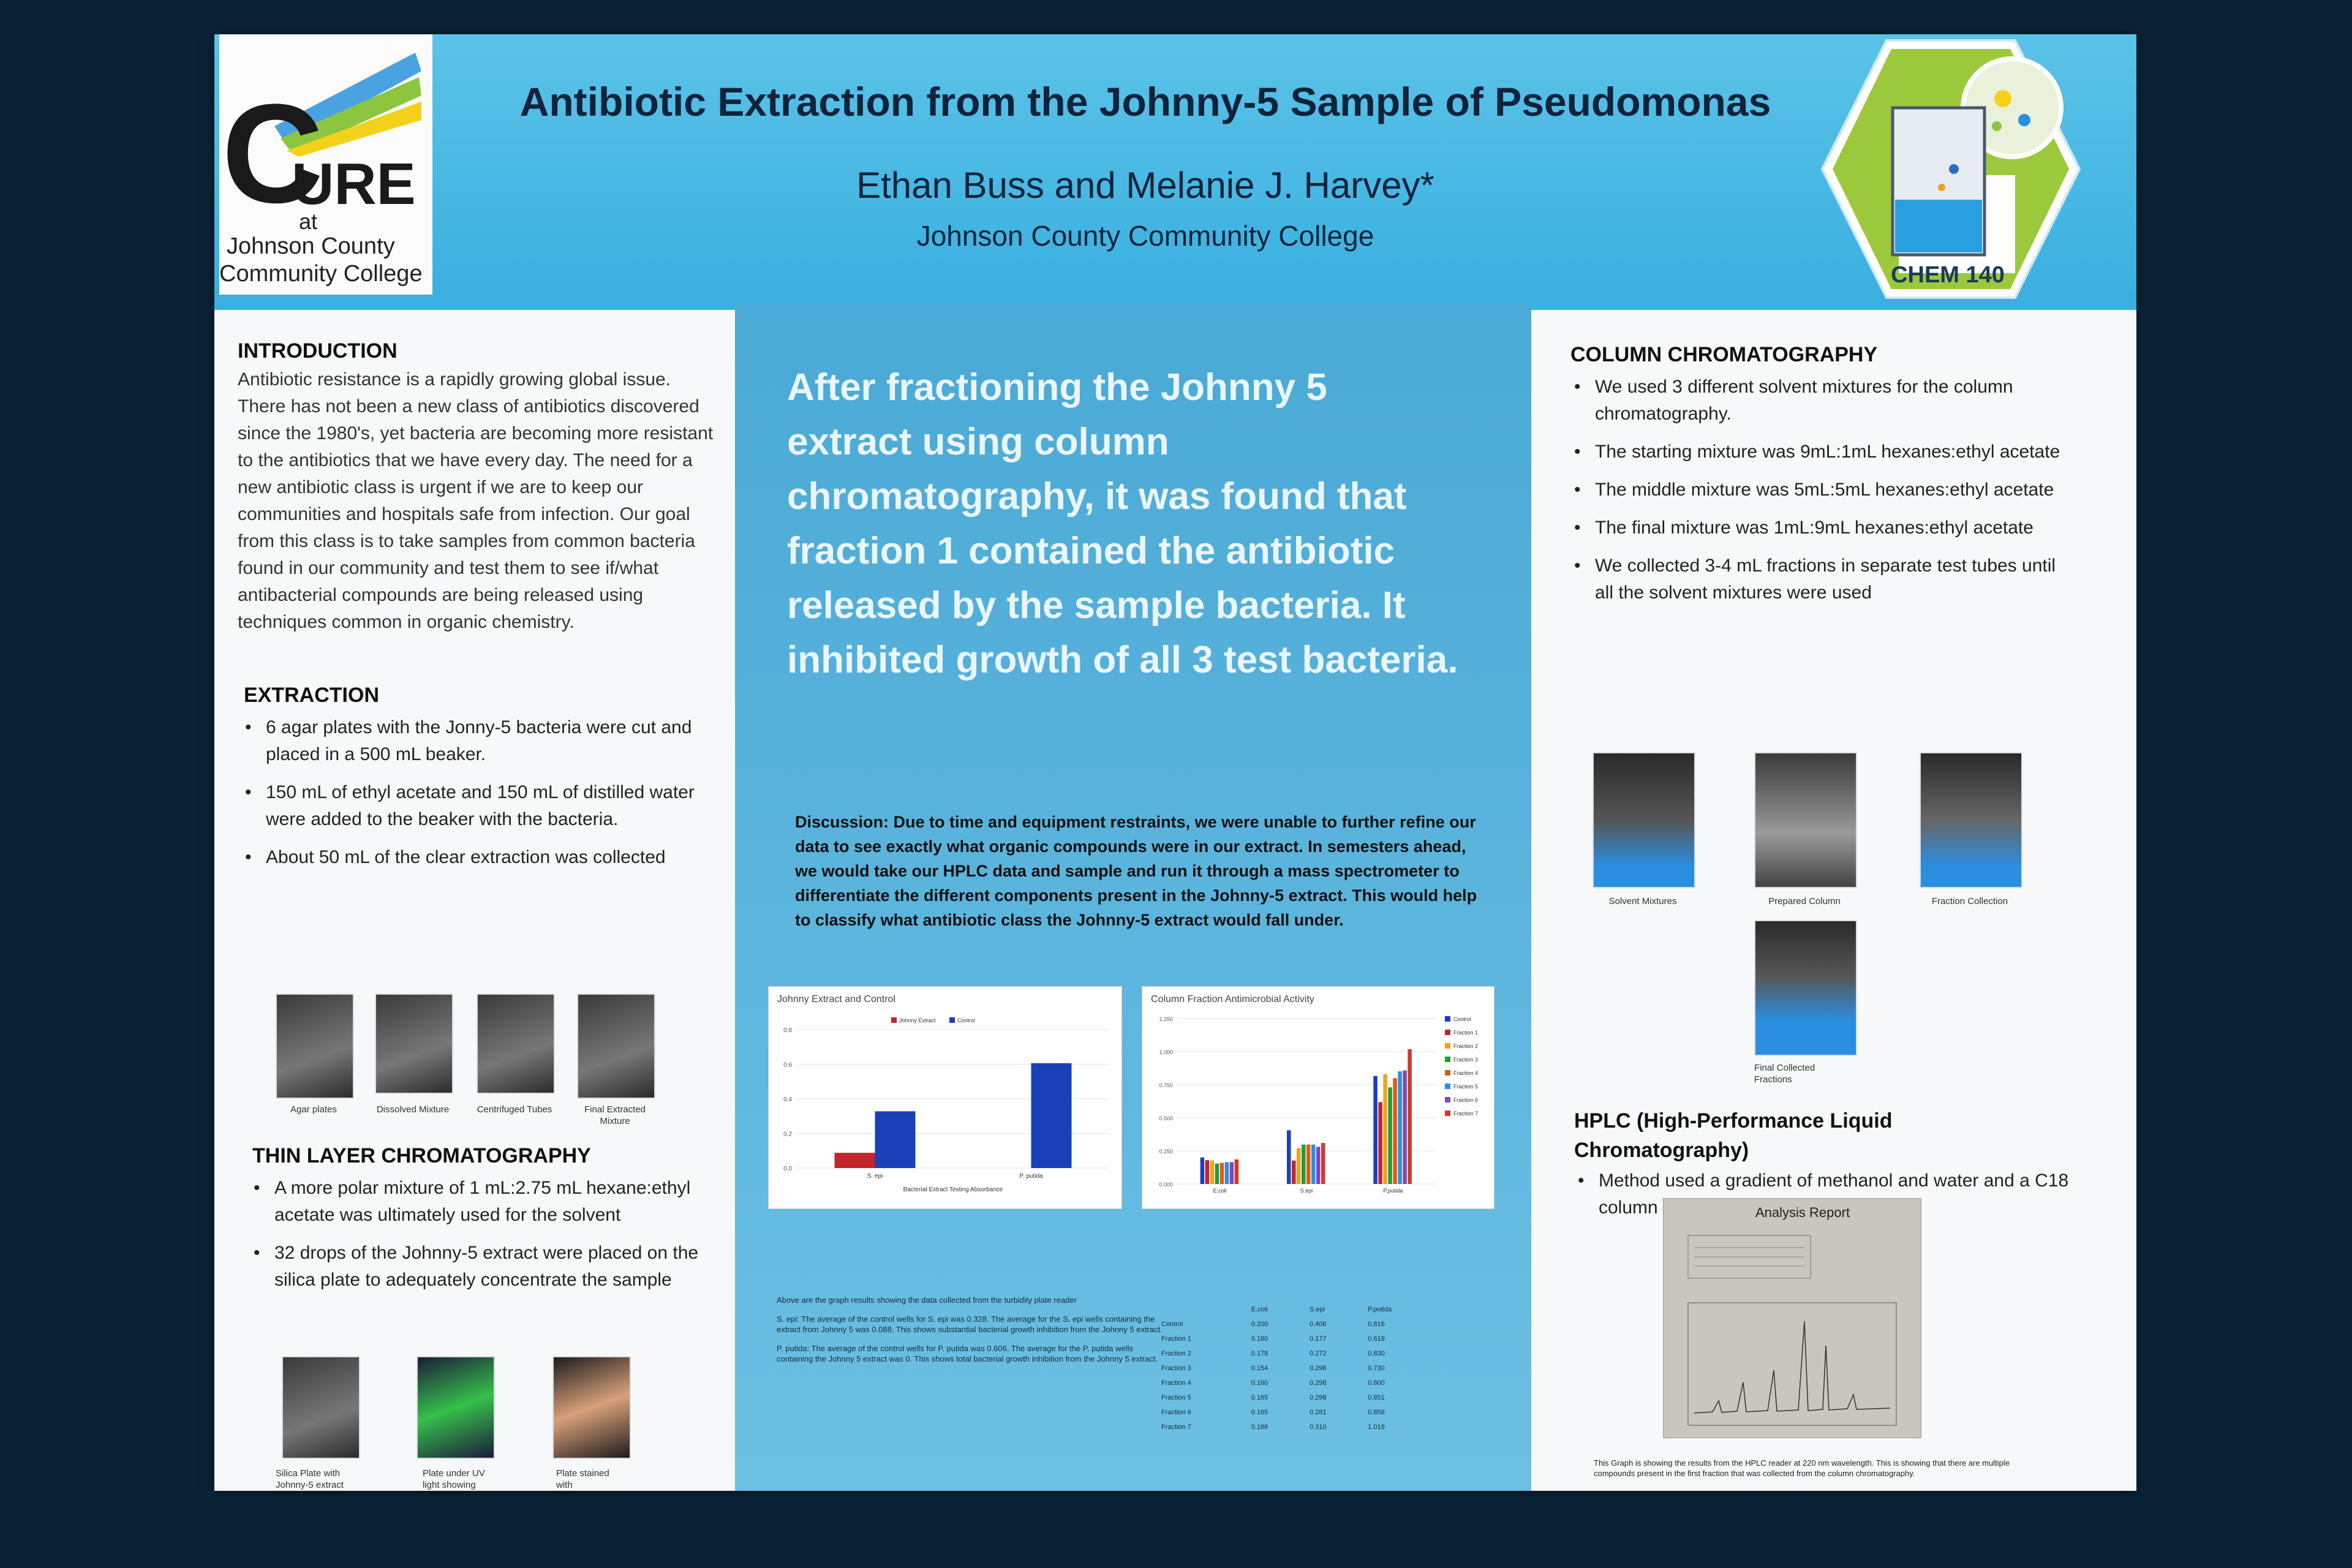  I want to click on x-tick-label: P.putida, so click(1393, 1191).